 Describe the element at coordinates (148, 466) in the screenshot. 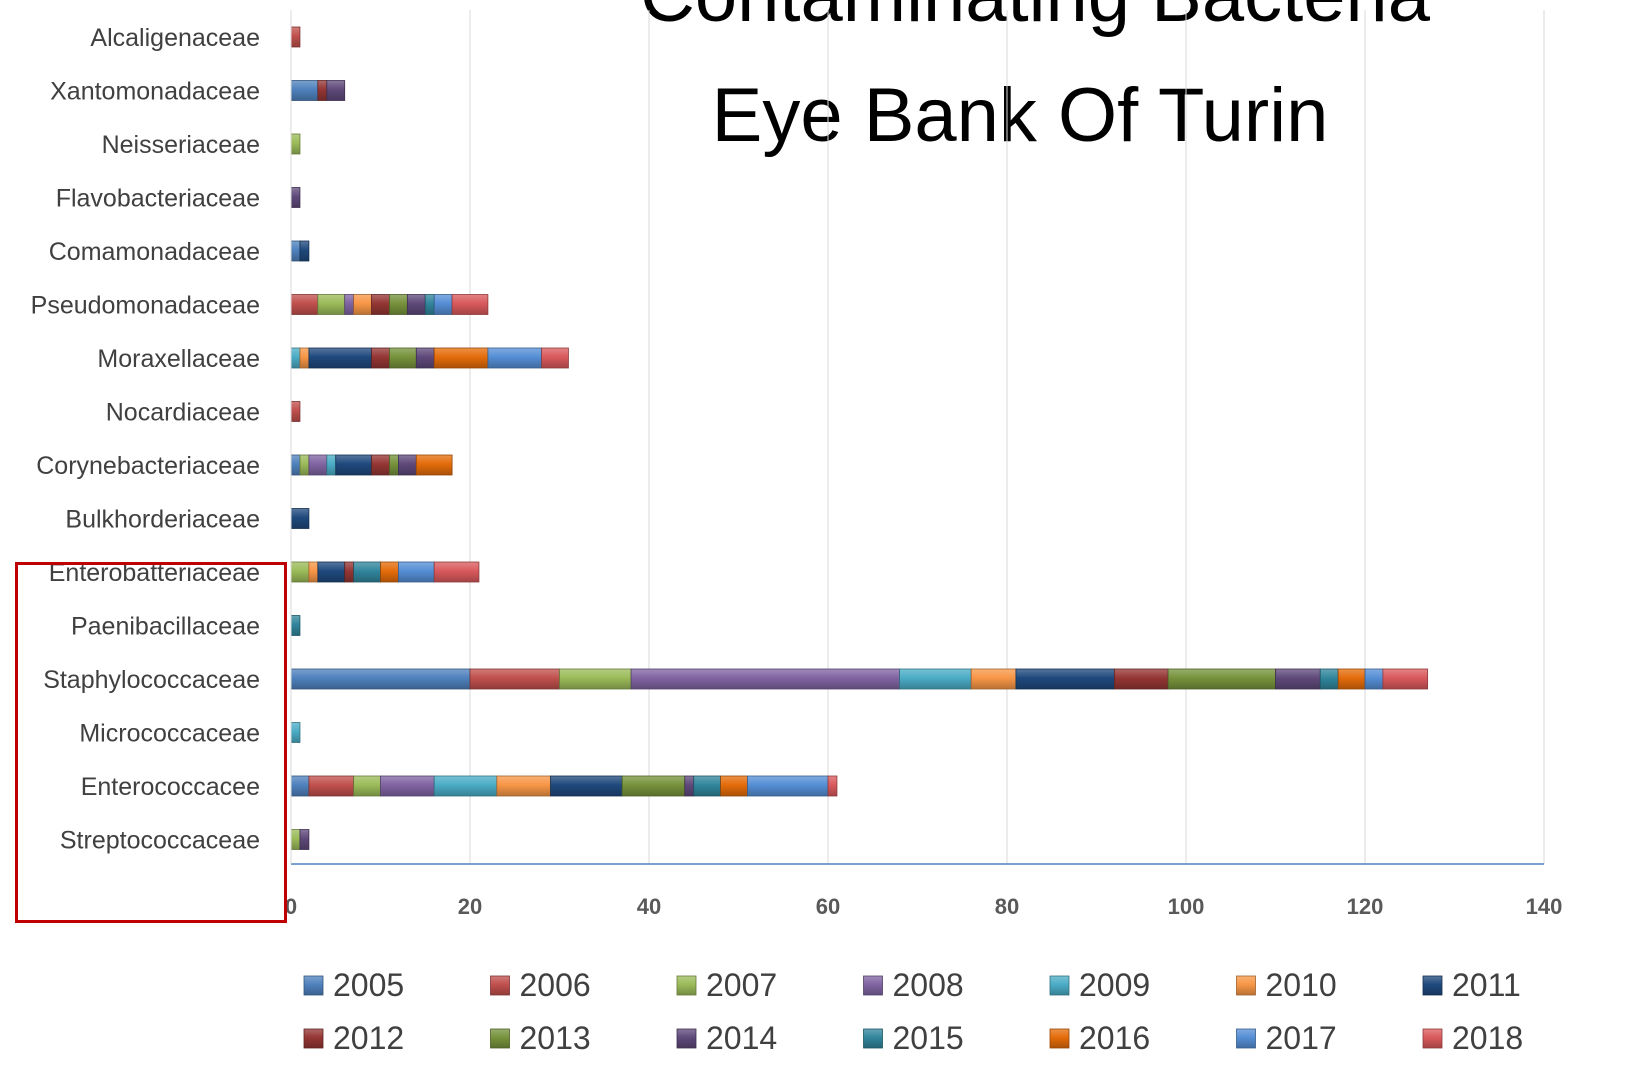

I see `category-label: Corynebacteriaceae` at that location.